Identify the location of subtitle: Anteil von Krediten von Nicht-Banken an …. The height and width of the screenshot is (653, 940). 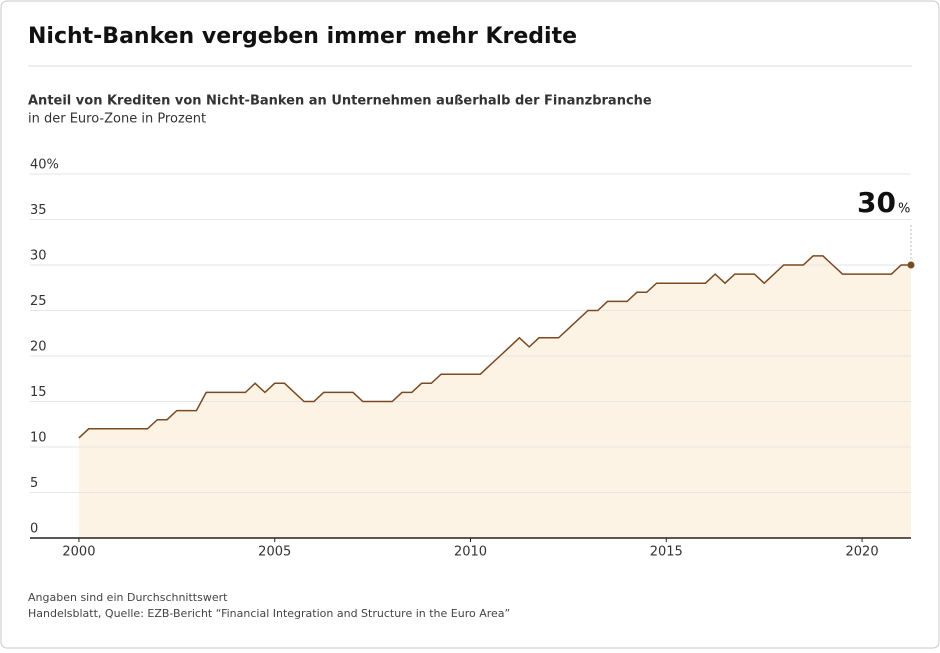
(340, 101).